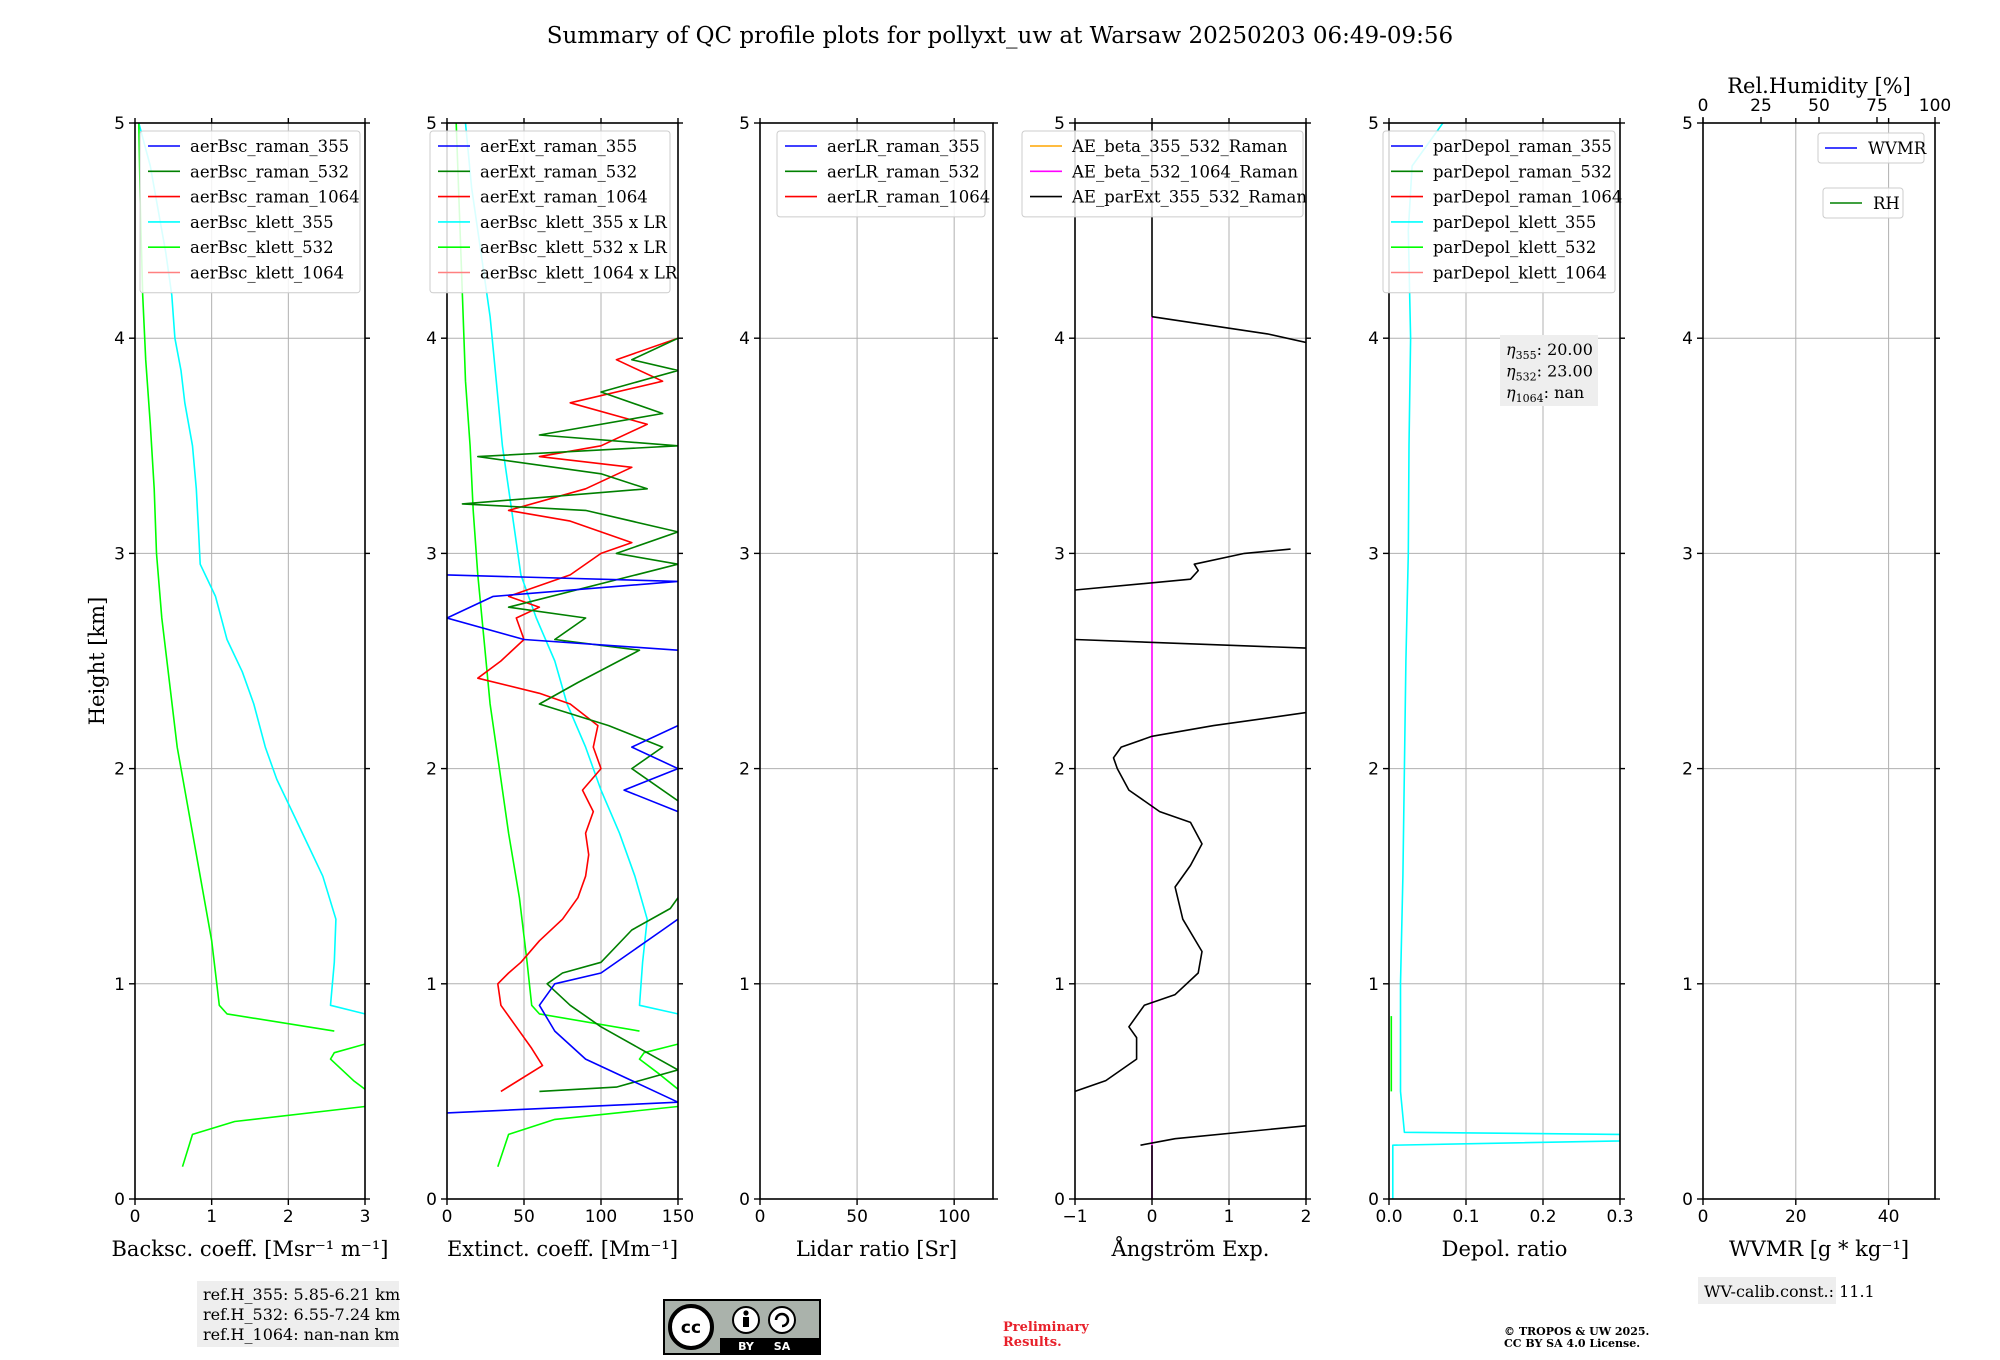  What do you see at coordinates (1059, 339) in the screenshot?
I see `angstrom-ytick-label-4: 4` at bounding box center [1059, 339].